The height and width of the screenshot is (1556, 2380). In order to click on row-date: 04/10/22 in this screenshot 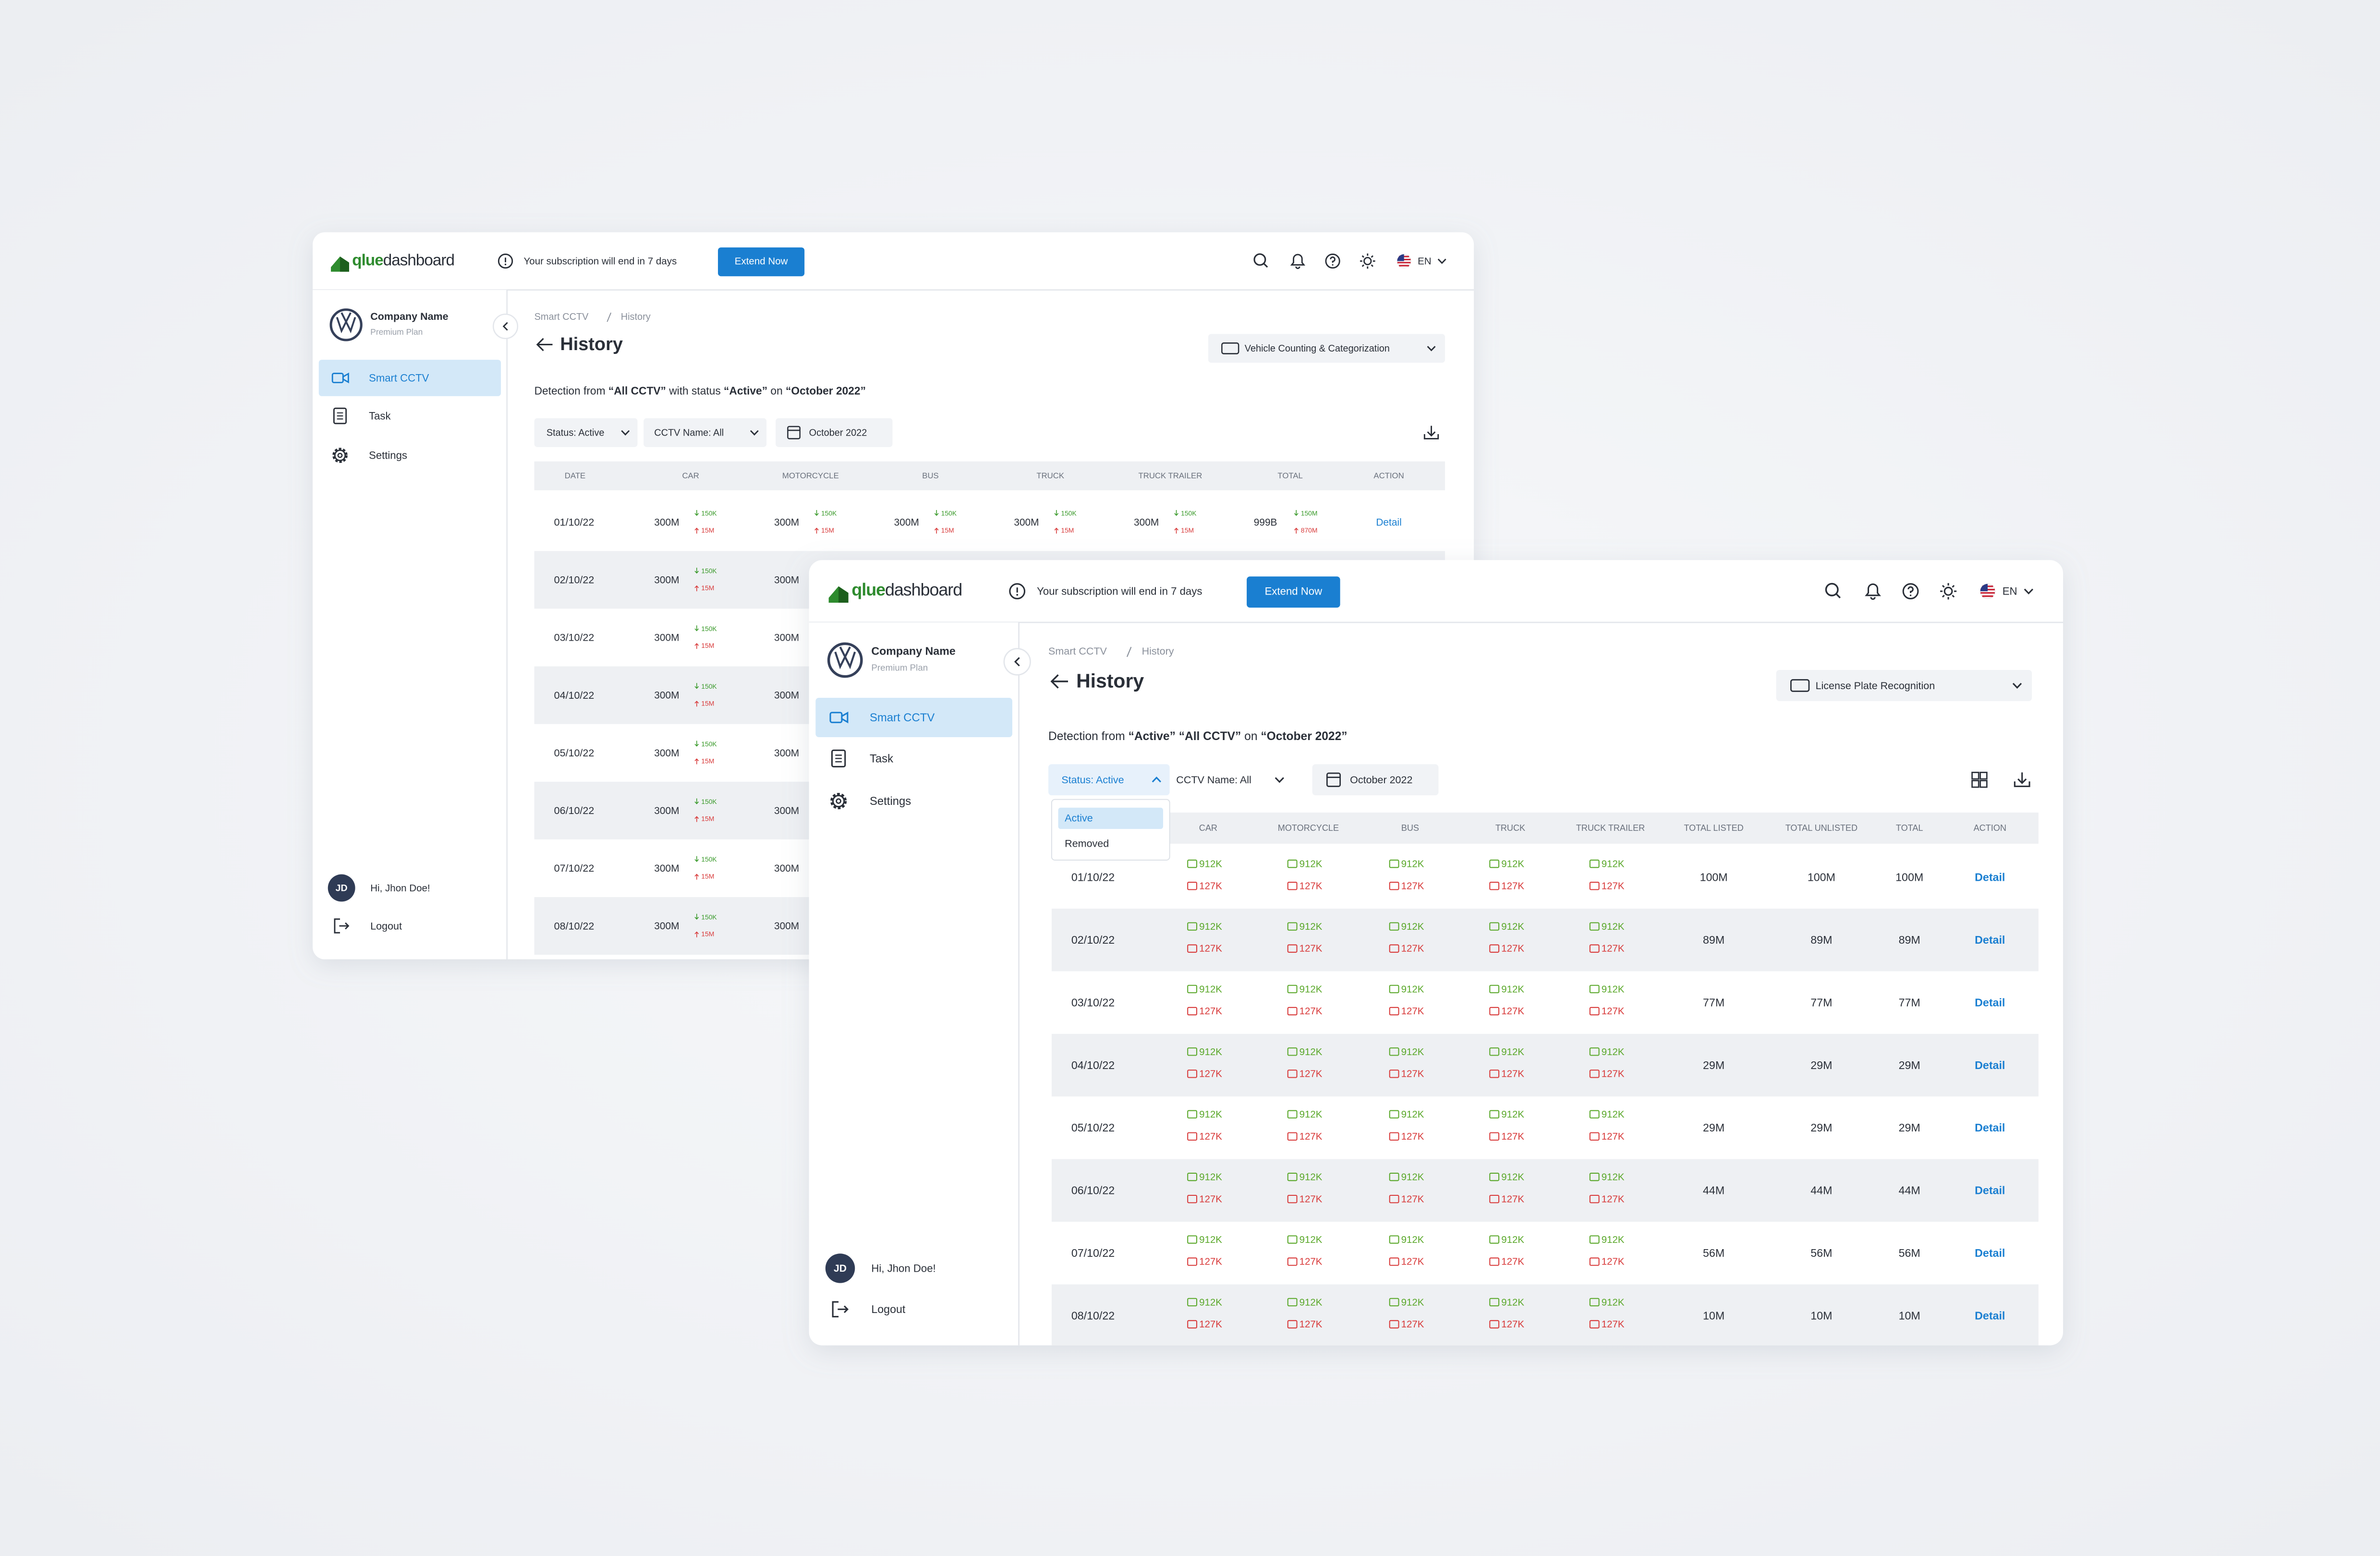, I will do `click(1093, 1065)`.